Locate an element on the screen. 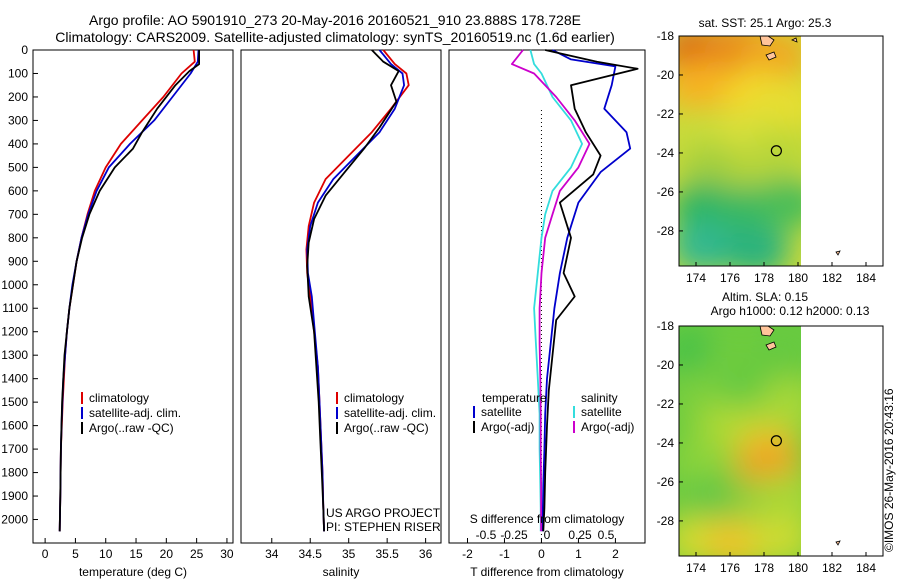  x-tick-label: -2 is located at coordinates (467, 554).